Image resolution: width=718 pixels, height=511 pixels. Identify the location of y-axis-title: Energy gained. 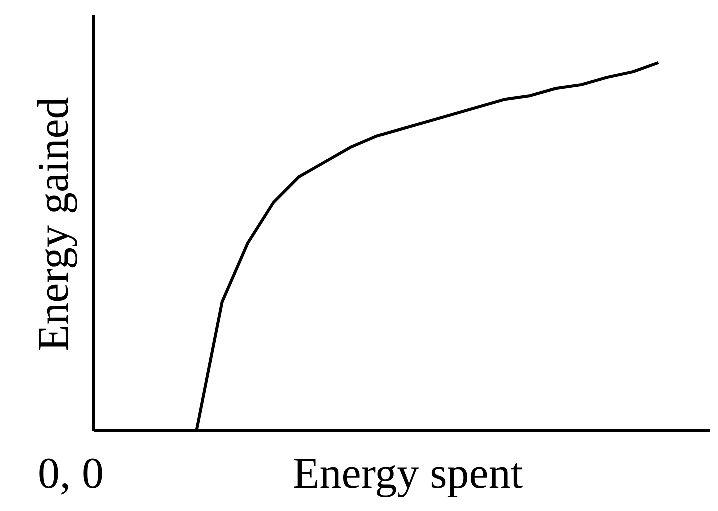
(53, 224).